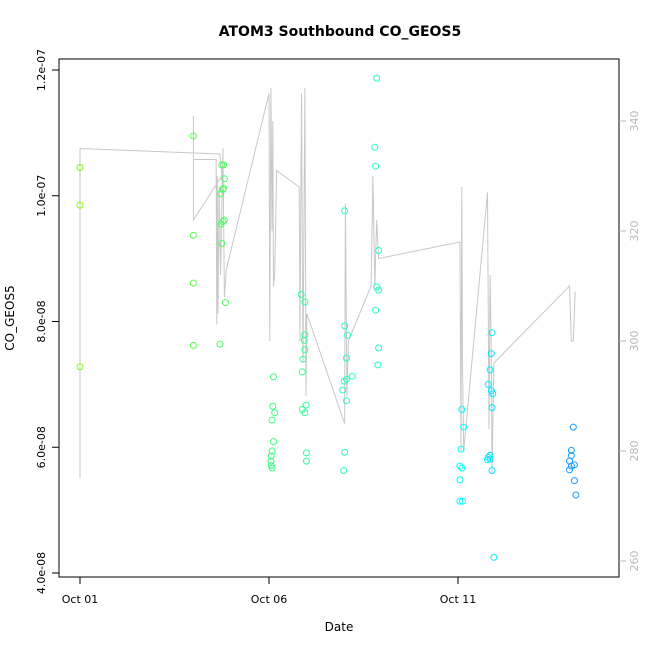 Image resolution: width=650 pixels, height=650 pixels. What do you see at coordinates (41, 447) in the screenshot?
I see `y-tick-label: 6.0e-08` at bounding box center [41, 447].